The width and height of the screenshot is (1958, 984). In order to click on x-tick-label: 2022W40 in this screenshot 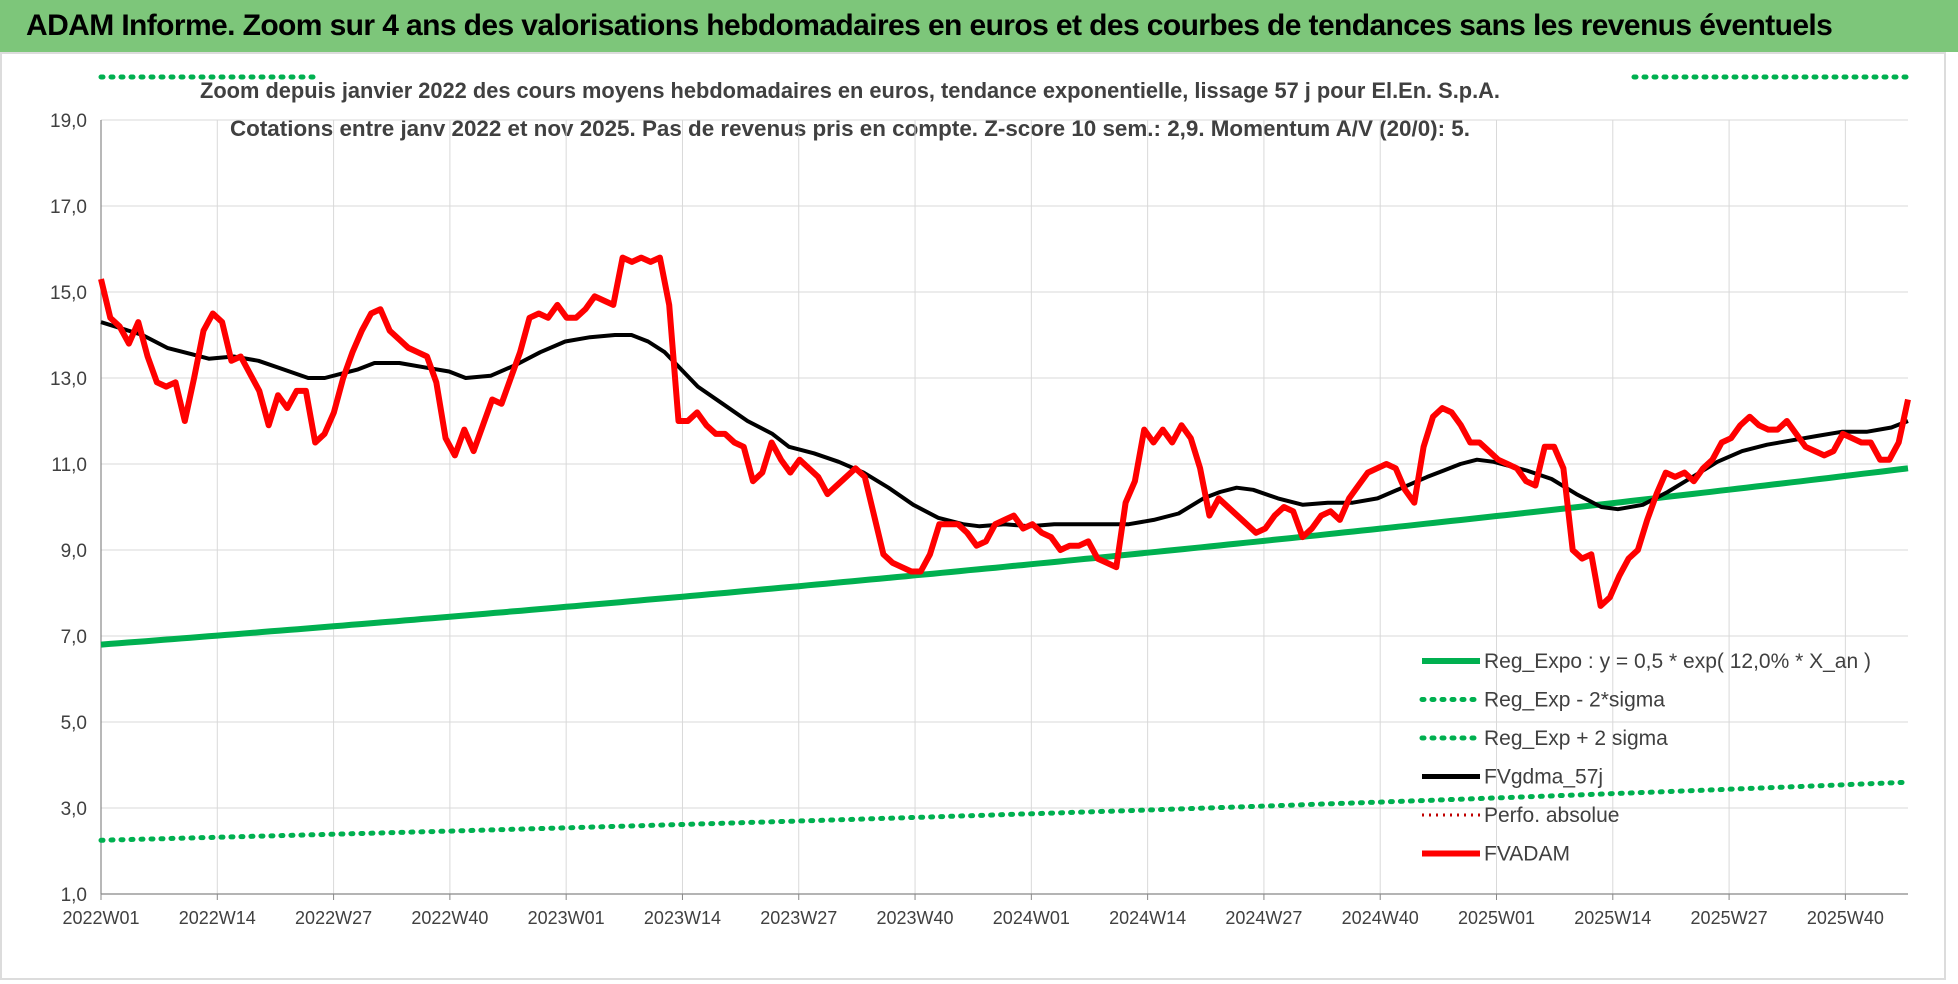, I will do `click(449, 918)`.